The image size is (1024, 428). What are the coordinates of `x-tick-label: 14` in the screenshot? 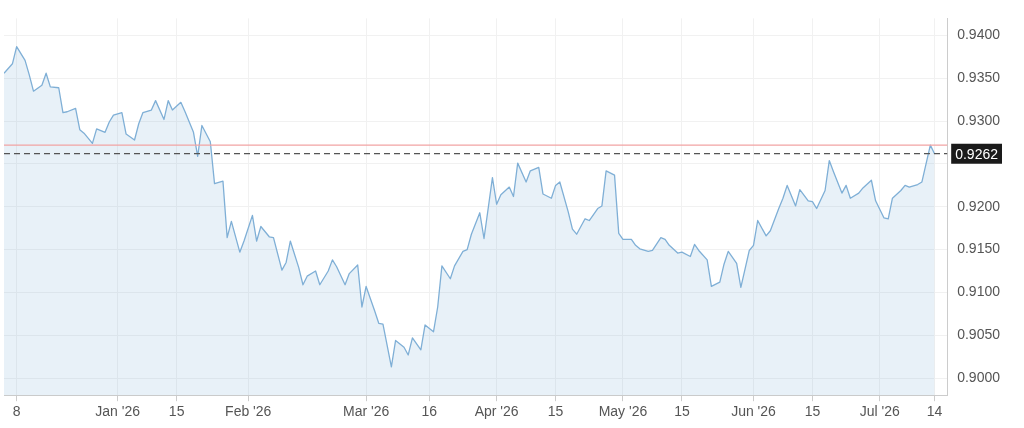 It's located at (934, 411).